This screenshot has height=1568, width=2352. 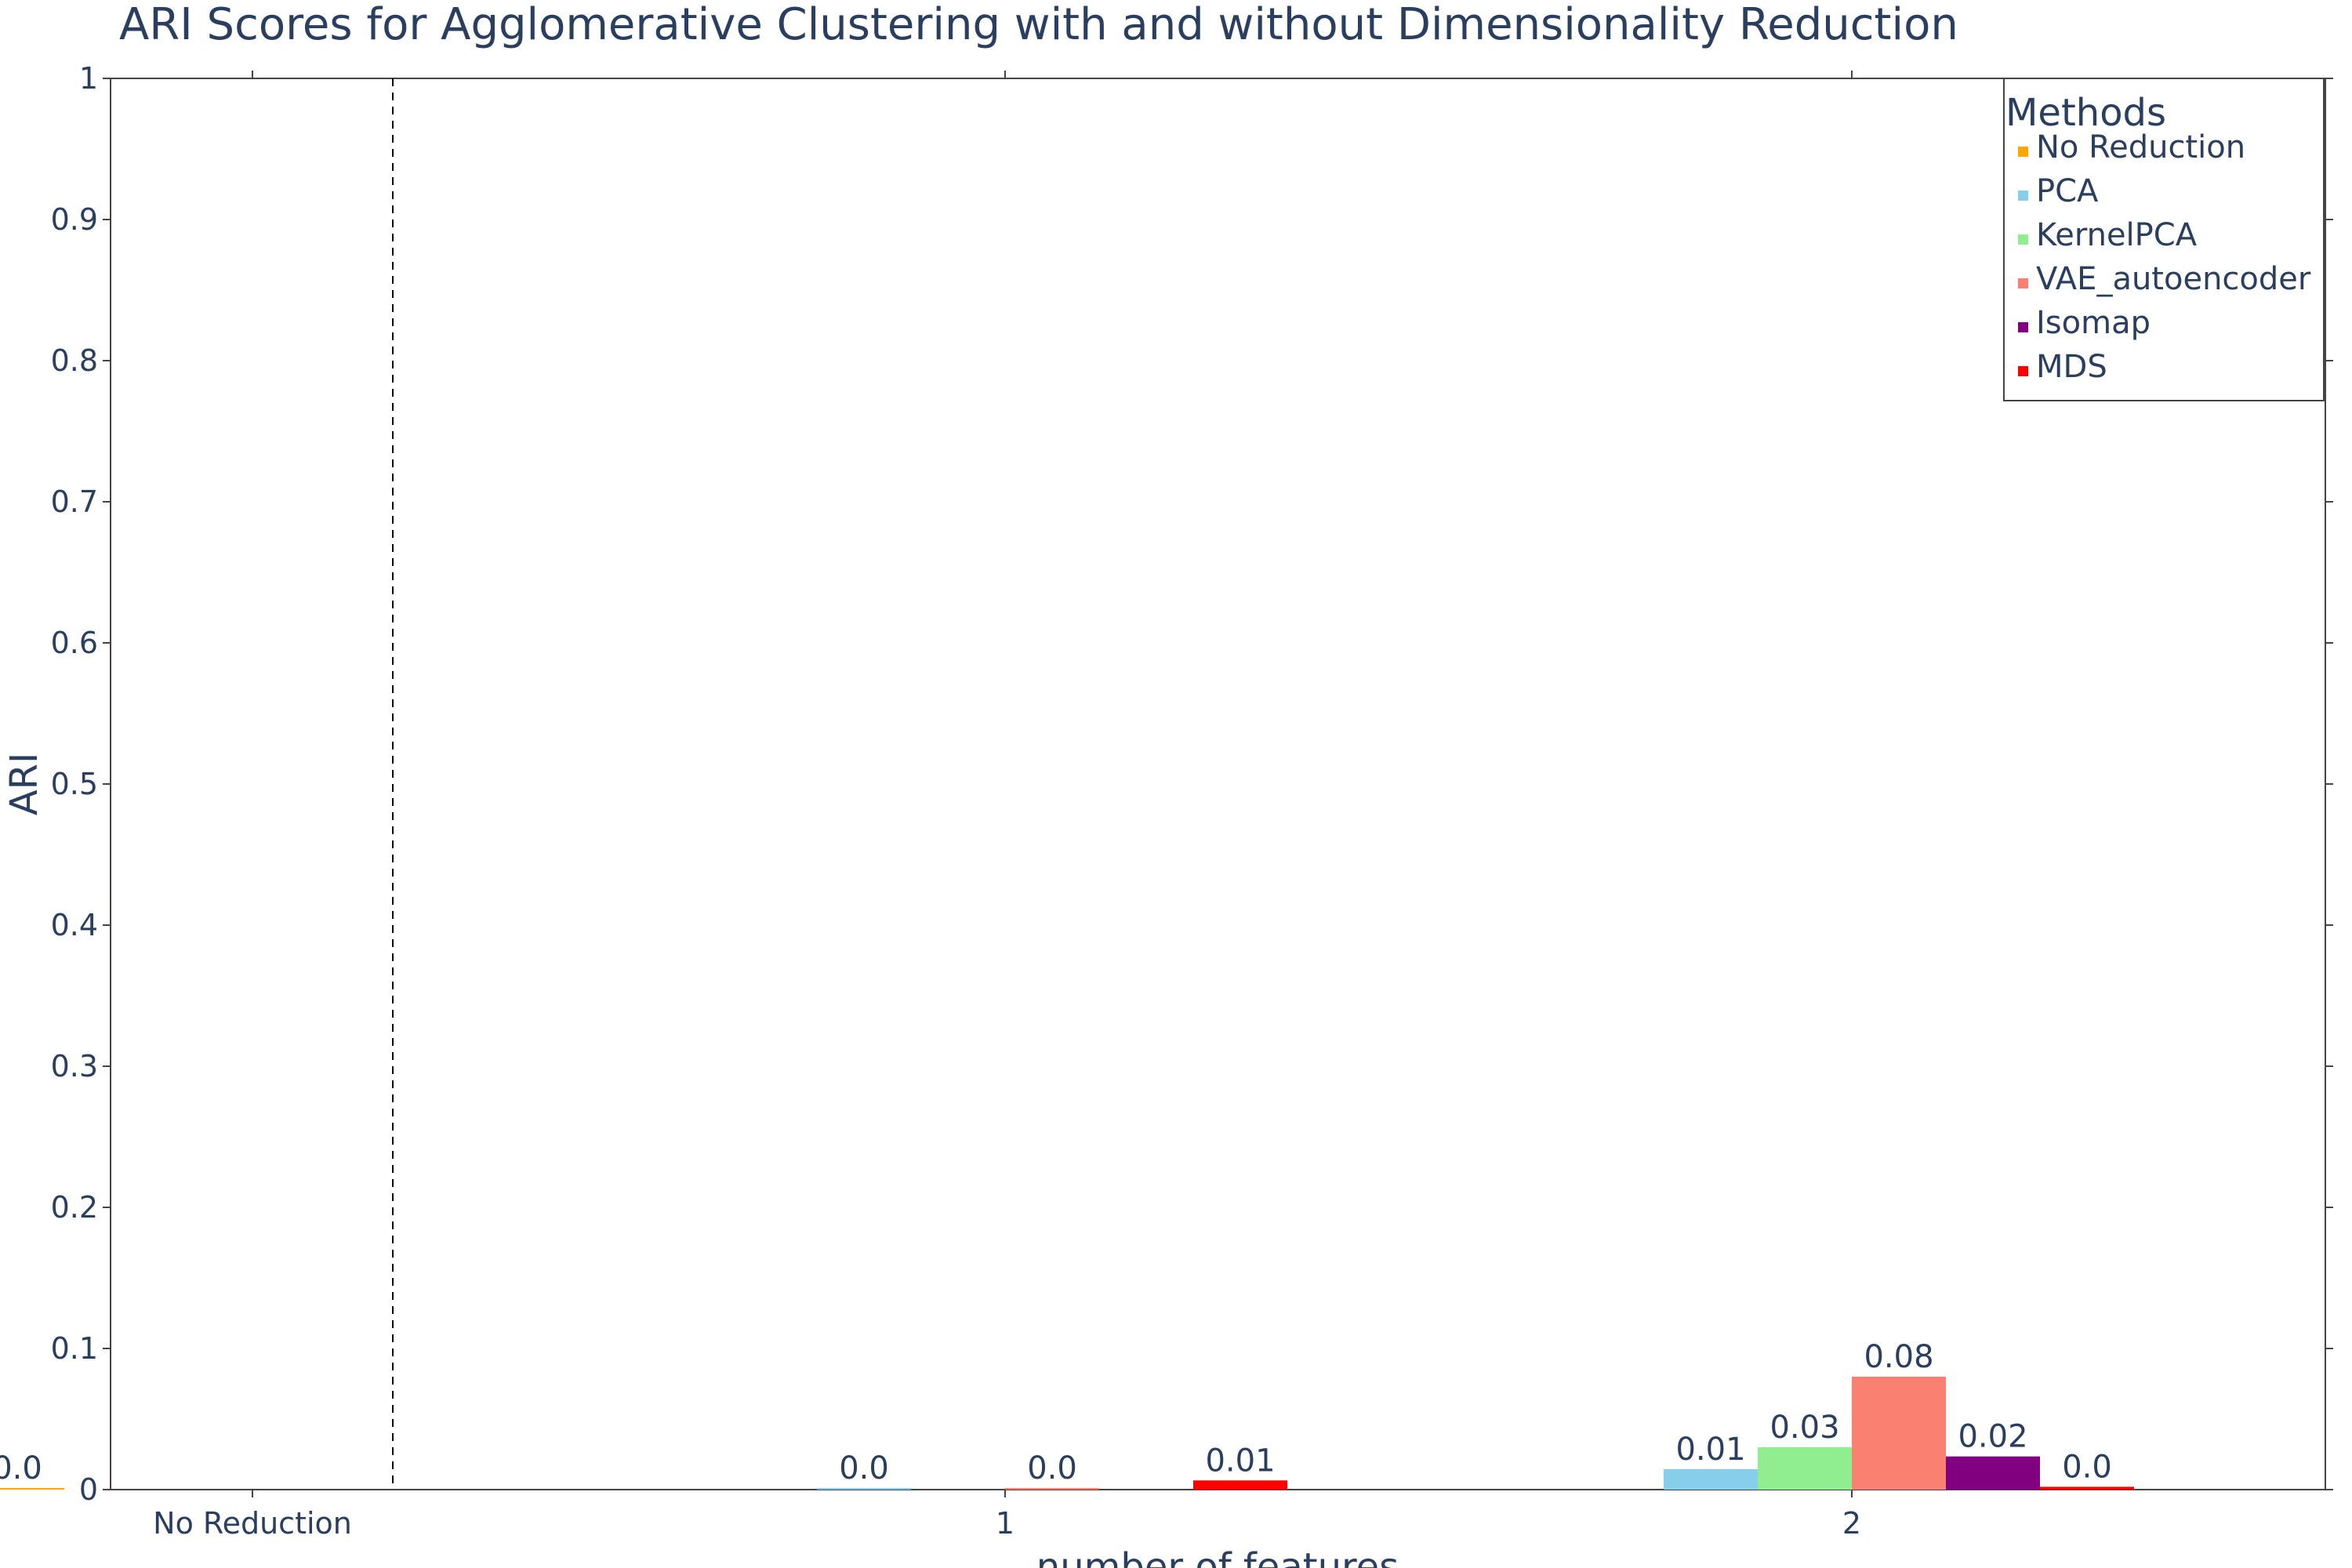 I want to click on bar-kernelpca, so click(x=1805, y=1468).